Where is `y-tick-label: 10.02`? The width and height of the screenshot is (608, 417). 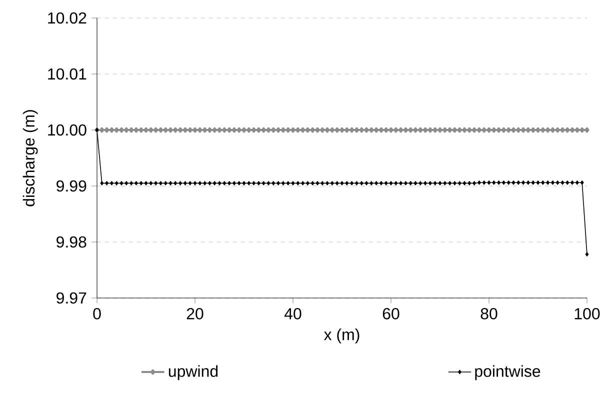
y-tick-label: 10.02 is located at coordinates (67, 18).